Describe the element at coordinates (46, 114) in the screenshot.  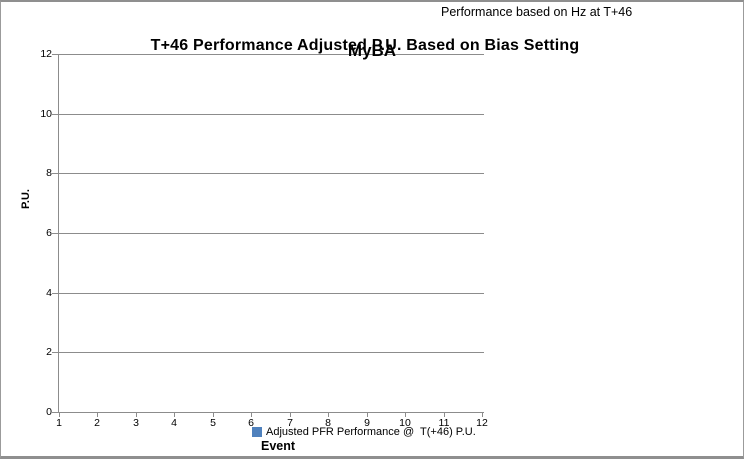
I see `y-tick-label: 10` at that location.